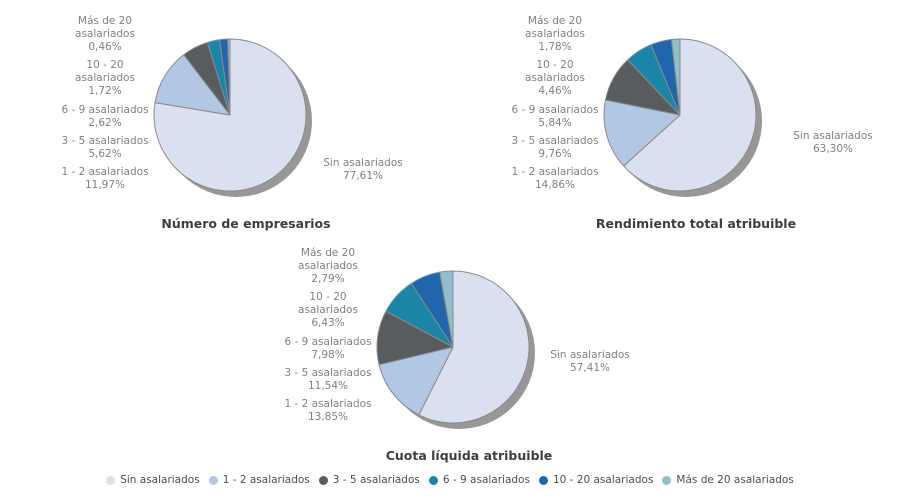 This screenshot has width=900, height=500. What do you see at coordinates (328, 279) in the screenshot?
I see `slice-label-value: 2,79%` at bounding box center [328, 279].